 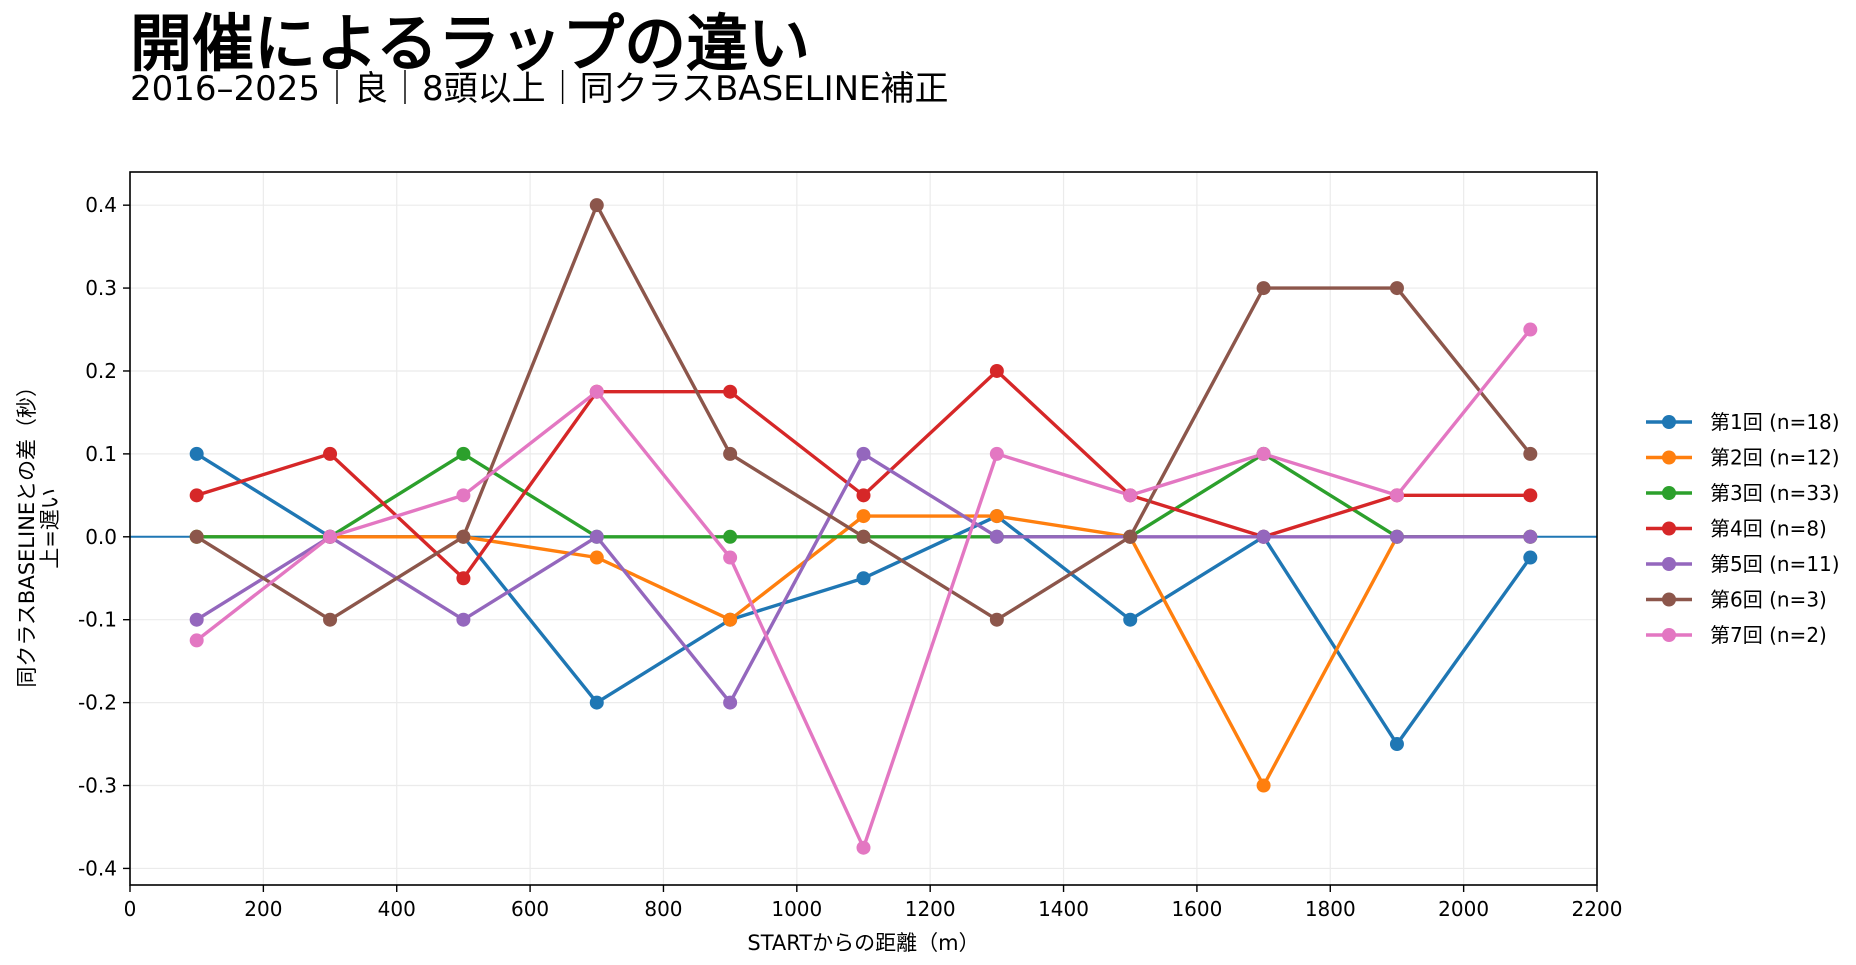 I want to click on x-tick-label: 2200, so click(x=1597, y=909).